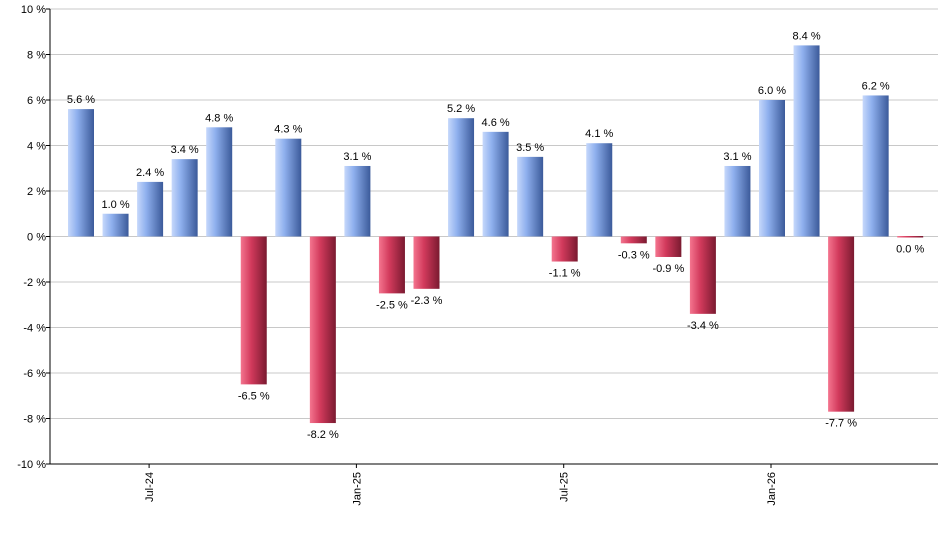 Image resolution: width=940 pixels, height=550 pixels. Describe the element at coordinates (219, 118) in the screenshot. I see `data-label: 4.8 %` at that location.